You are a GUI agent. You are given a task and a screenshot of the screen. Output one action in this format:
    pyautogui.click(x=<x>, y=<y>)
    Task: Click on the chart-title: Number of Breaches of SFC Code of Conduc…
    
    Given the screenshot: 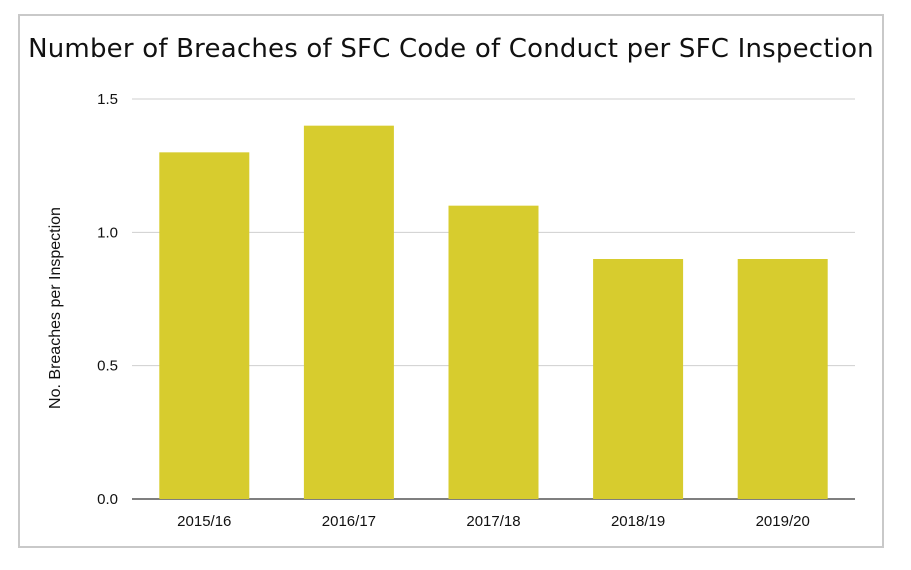 What is the action you would take?
    pyautogui.click(x=451, y=49)
    